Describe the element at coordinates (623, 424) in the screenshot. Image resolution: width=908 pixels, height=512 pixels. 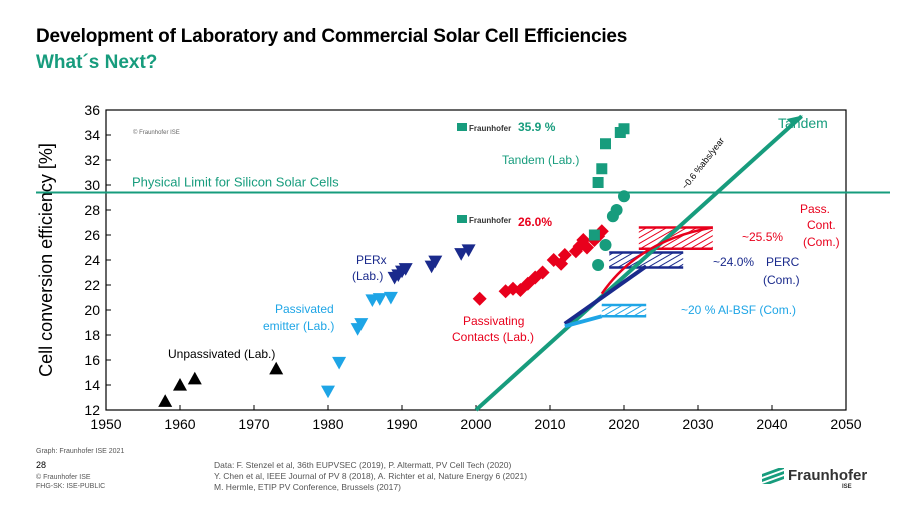
I see `x-tick-label: 2020` at that location.